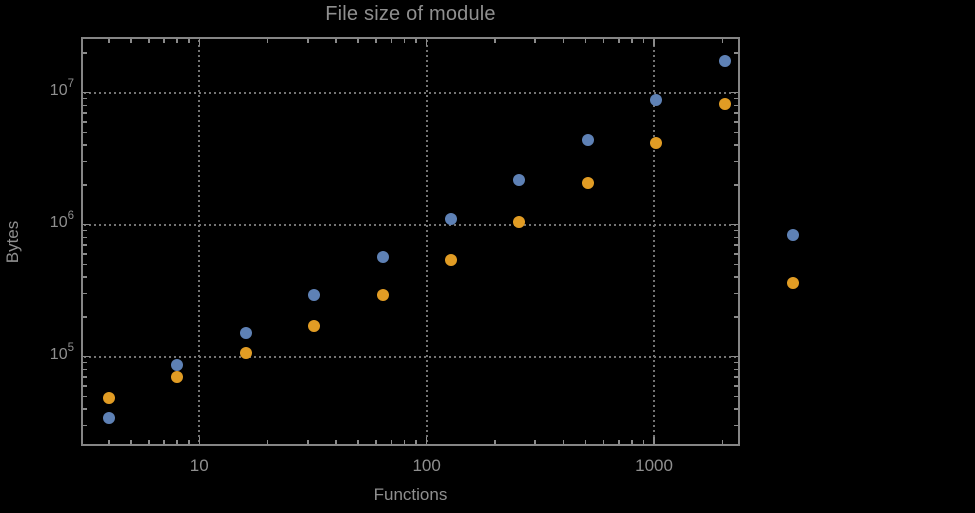 The image size is (975, 513). Describe the element at coordinates (654, 465) in the screenshot. I see `x-tick-label-1000: 1000` at that location.